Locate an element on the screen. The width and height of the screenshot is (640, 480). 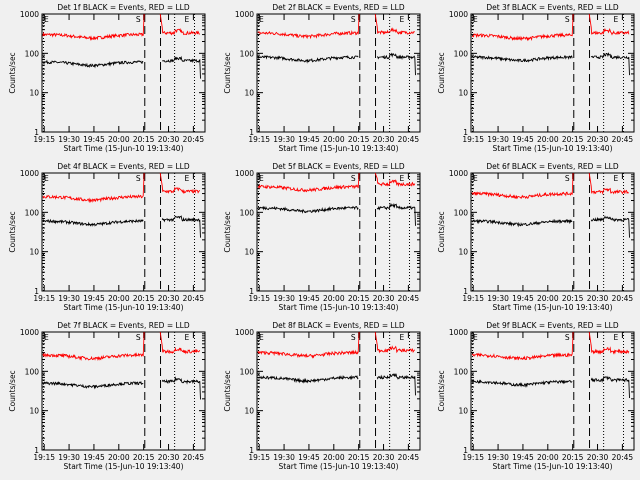
panel-title: Det 8f BLACK = Events, RED = LLD is located at coordinates (338, 325).